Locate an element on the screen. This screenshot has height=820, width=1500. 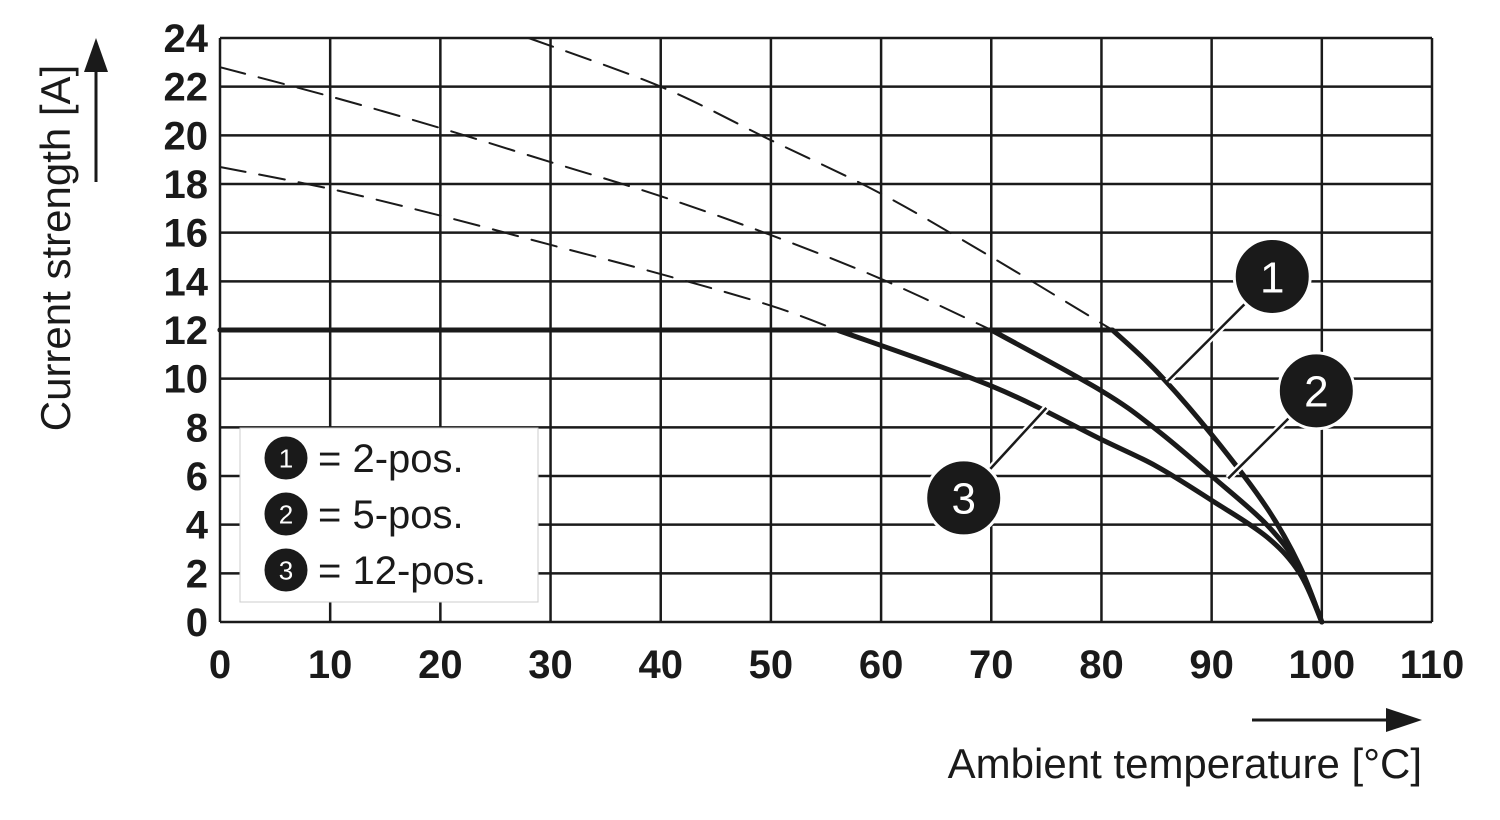
curve-label-1-number: 1 is located at coordinates (1272, 277).